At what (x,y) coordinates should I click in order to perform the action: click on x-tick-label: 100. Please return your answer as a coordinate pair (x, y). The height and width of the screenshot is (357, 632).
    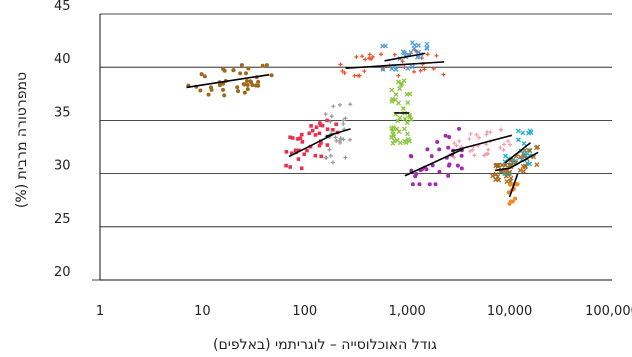
    Looking at the image, I should click on (304, 311).